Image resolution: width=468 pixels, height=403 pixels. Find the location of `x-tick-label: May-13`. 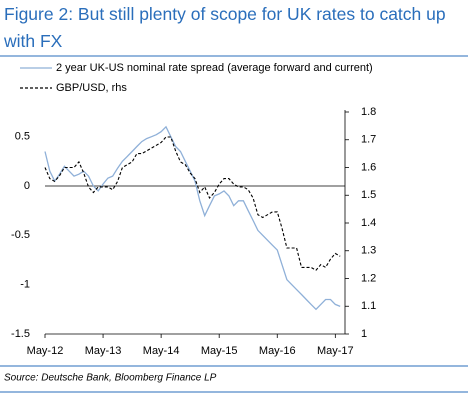

x-tick-label: May-13 is located at coordinates (103, 351).